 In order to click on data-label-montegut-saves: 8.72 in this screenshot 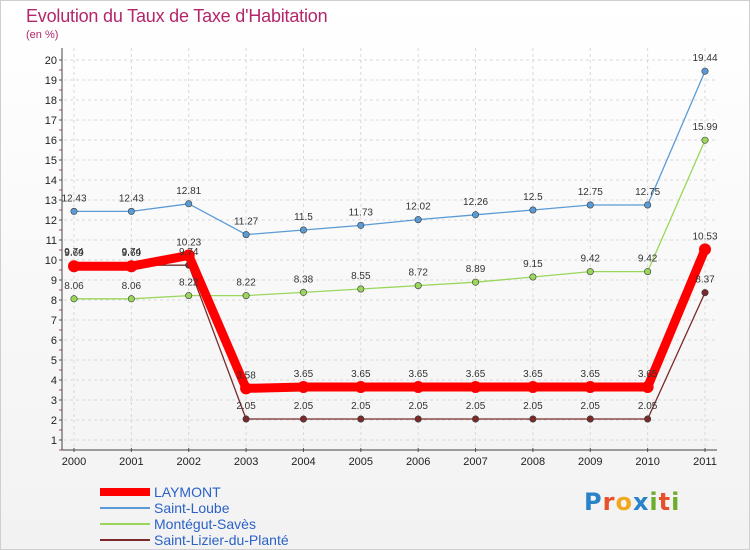, I will do `click(418, 273)`.